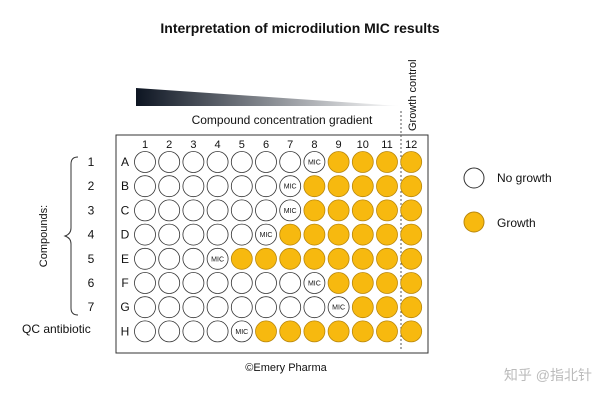  I want to click on compound-number: 5, so click(91, 259).